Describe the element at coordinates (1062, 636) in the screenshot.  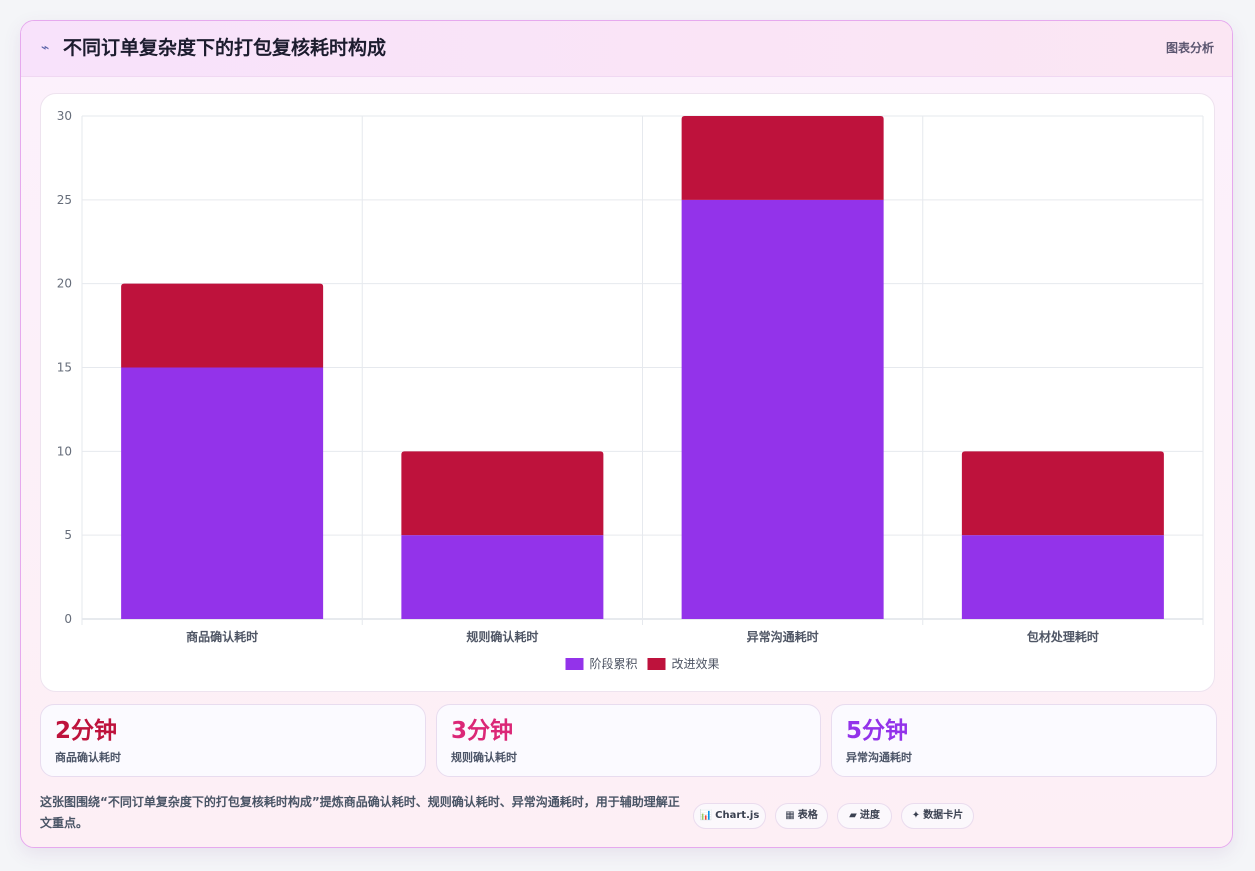
I see `x-tick-label: 包材处理耗时` at that location.